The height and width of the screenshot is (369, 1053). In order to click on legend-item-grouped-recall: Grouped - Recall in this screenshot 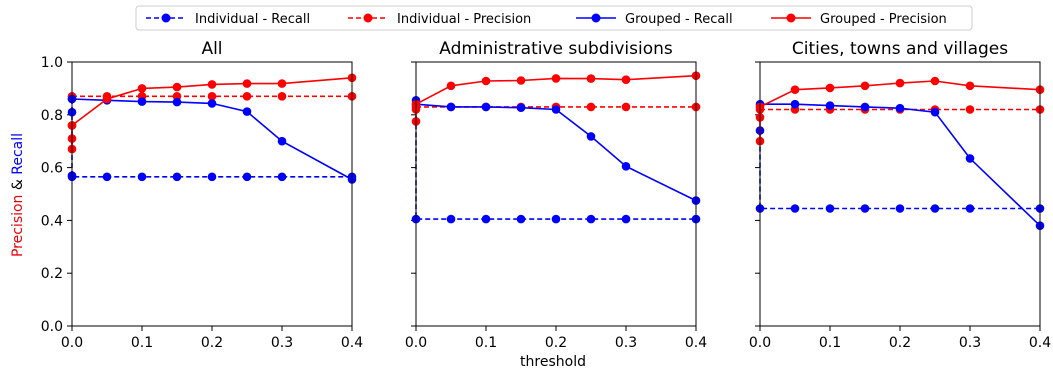, I will do `click(654, 19)`.